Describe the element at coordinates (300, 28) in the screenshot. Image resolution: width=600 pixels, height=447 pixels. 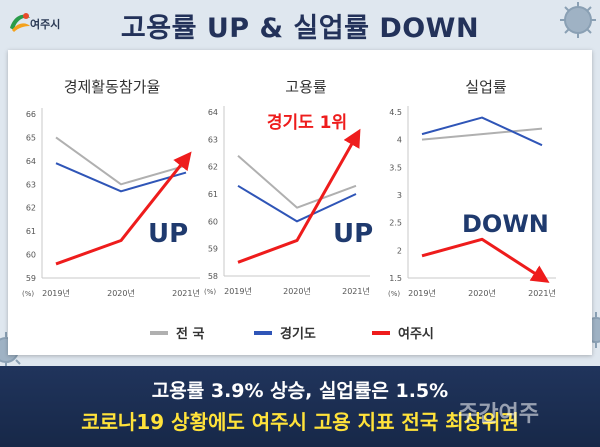
I see `page-title: 고용률 UP & 실업률 DOWN` at that location.